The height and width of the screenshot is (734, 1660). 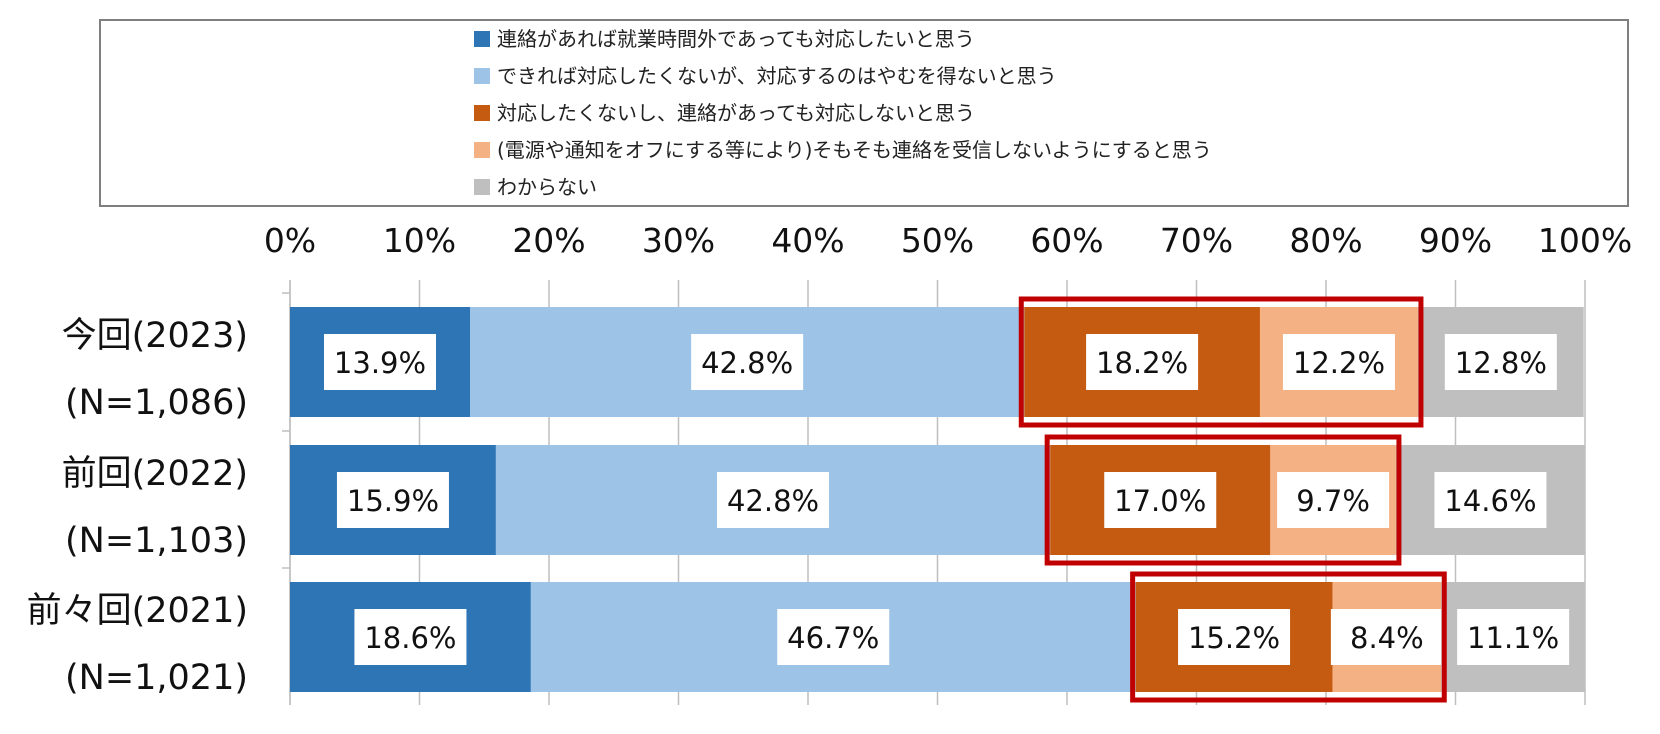 What do you see at coordinates (807, 240) in the screenshot?
I see `x-tick-label-4: 40%` at bounding box center [807, 240].